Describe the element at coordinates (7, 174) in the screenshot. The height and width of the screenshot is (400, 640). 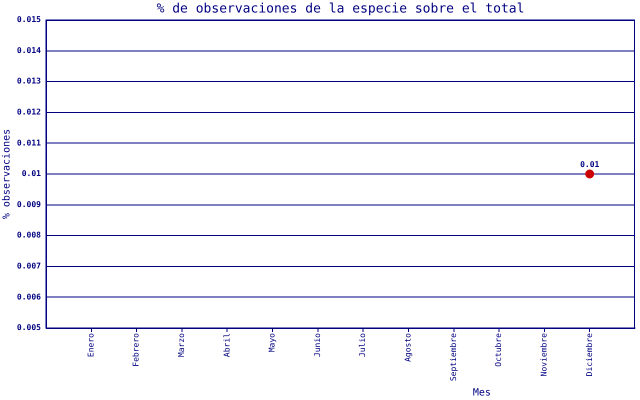
I see `y-axis-title: % observaciones` at that location.